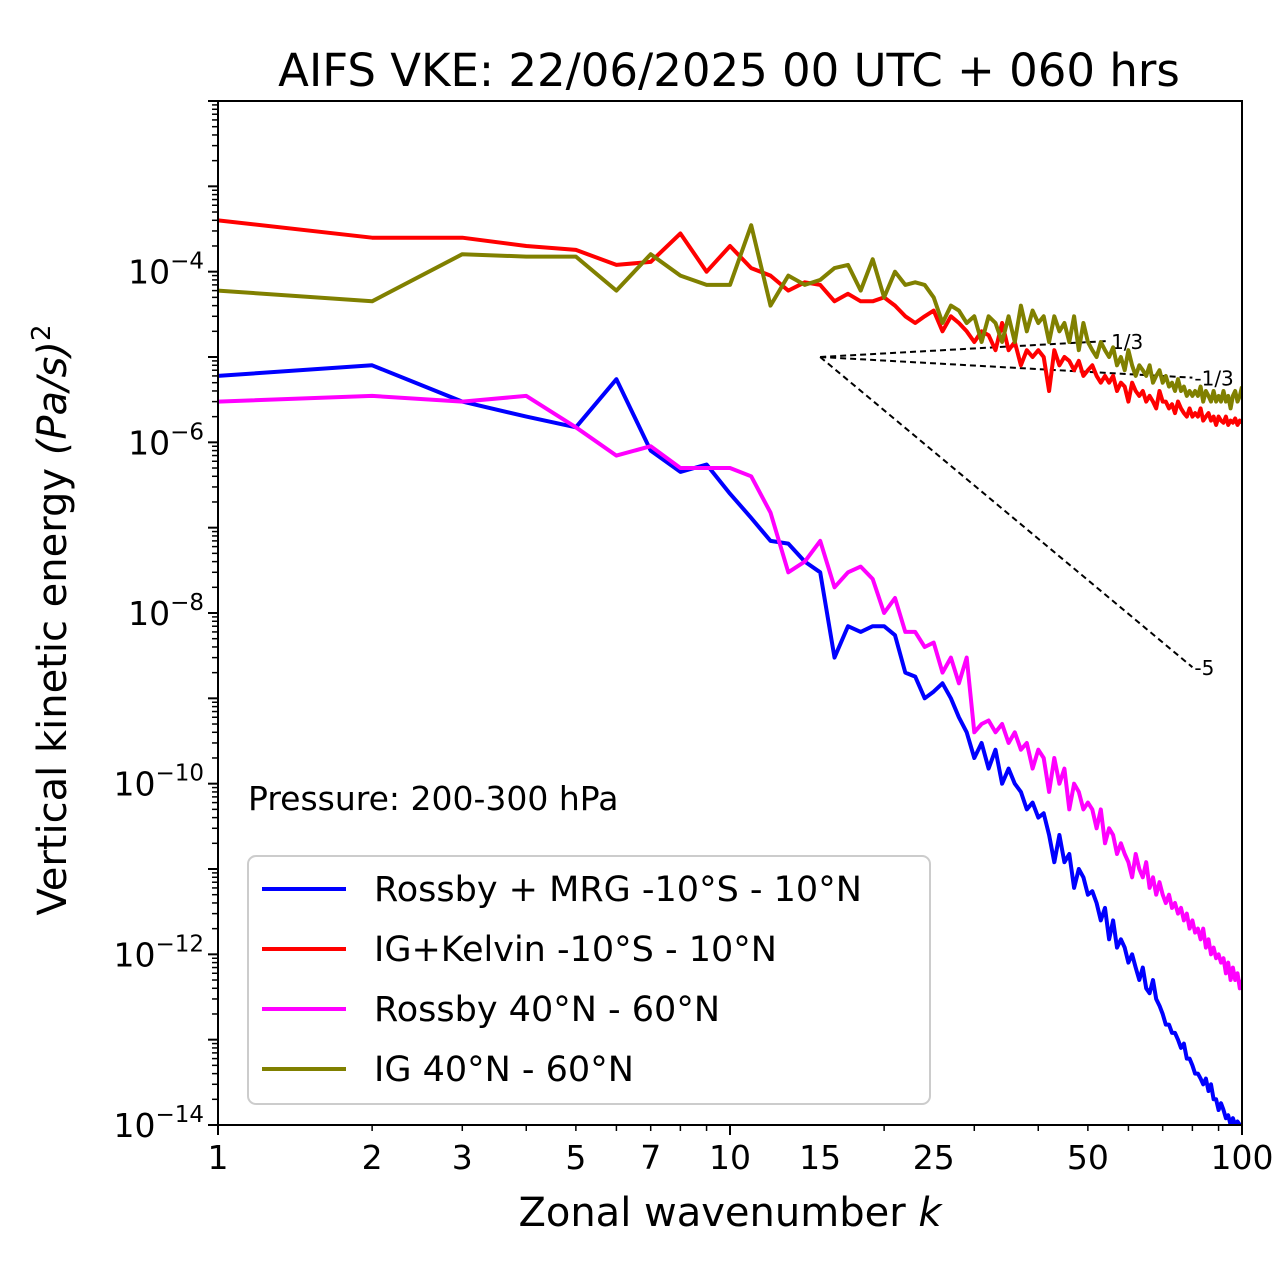  I want to click on legend-box, so click(589, 980).